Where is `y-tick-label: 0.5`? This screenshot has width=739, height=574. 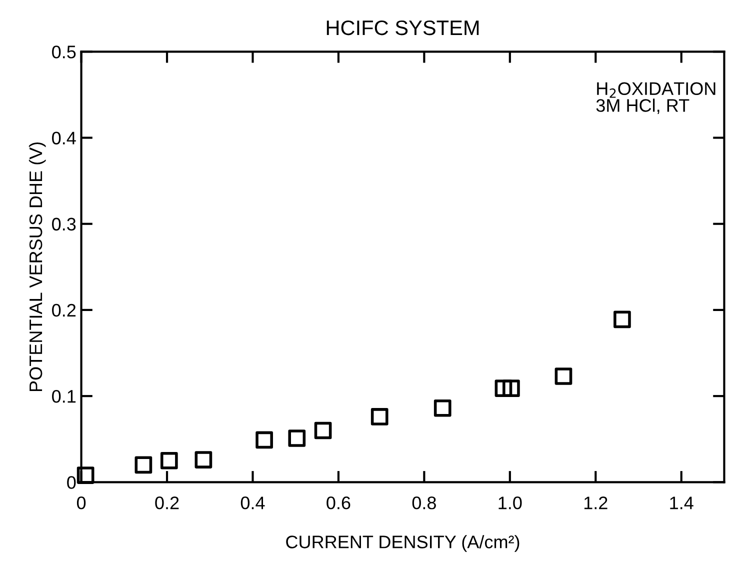 y-tick-label: 0.5 is located at coordinates (64, 52).